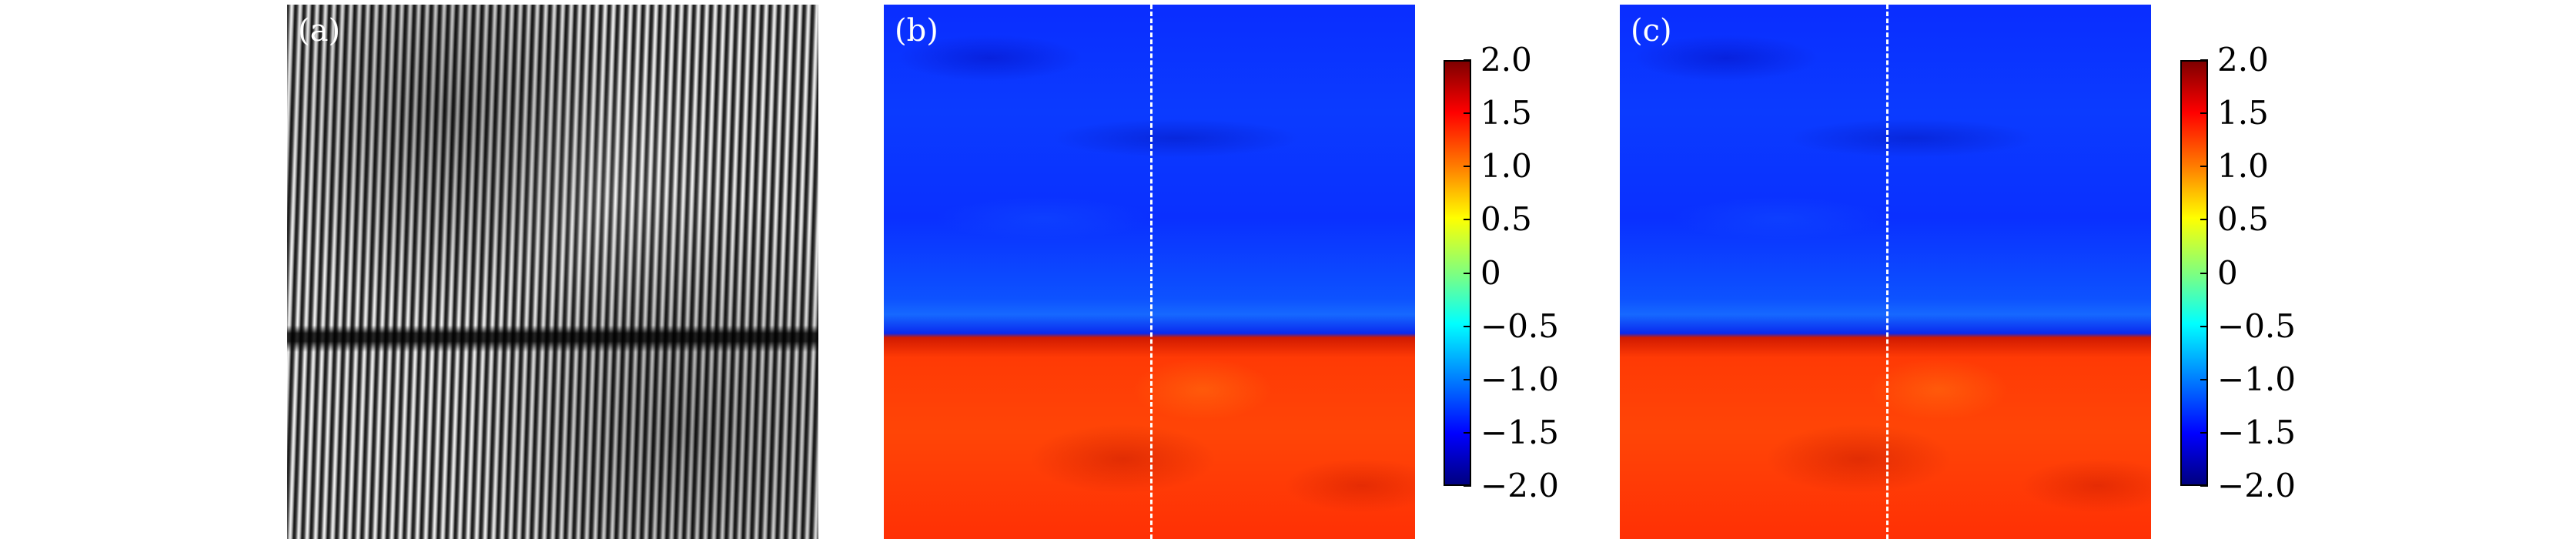  What do you see at coordinates (1519, 485) in the screenshot?
I see `colorbar-tick-label-b: −2.0` at bounding box center [1519, 485].